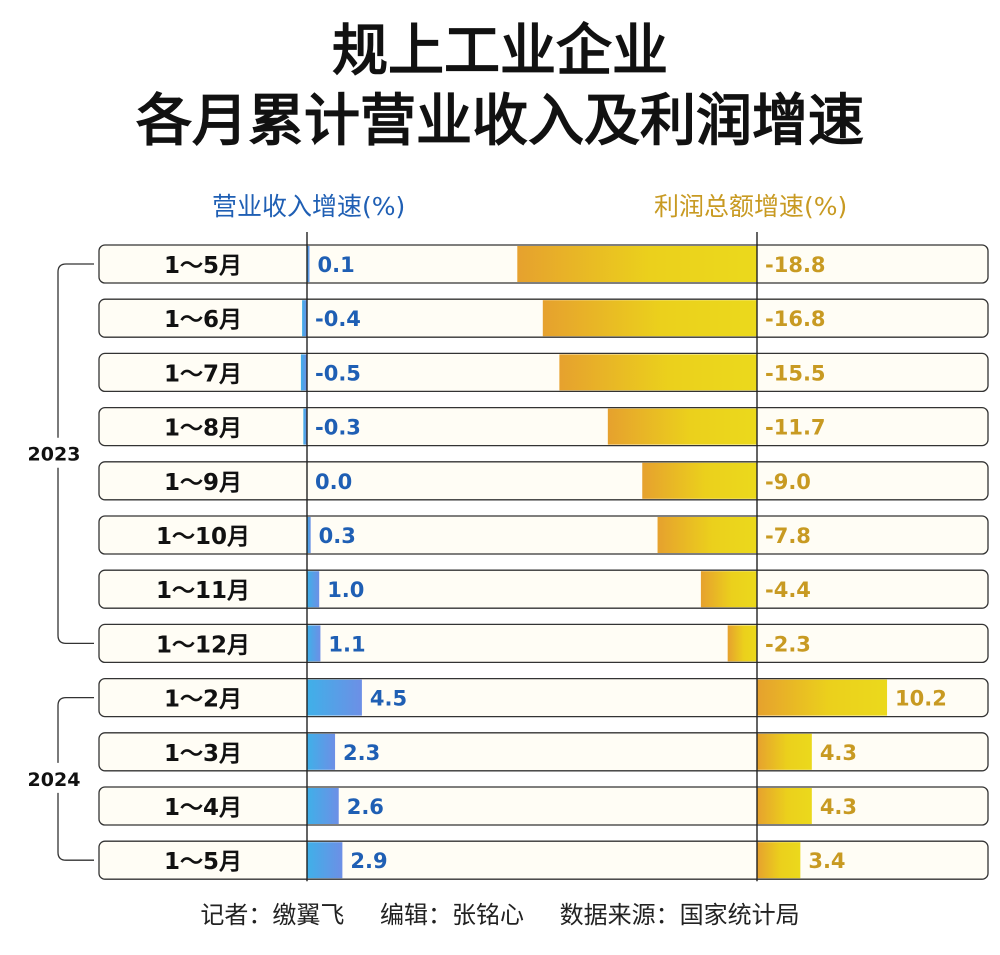 The image size is (1000, 955). I want to click on category-label: 1～8月, so click(203, 429).